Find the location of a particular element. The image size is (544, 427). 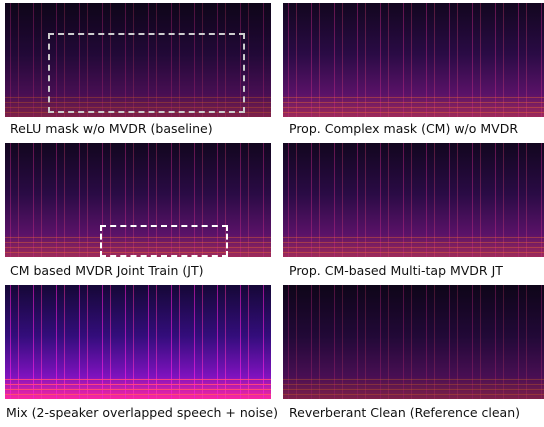

caption: CM based MVDR Joint Train (JT) is located at coordinates (107, 270).